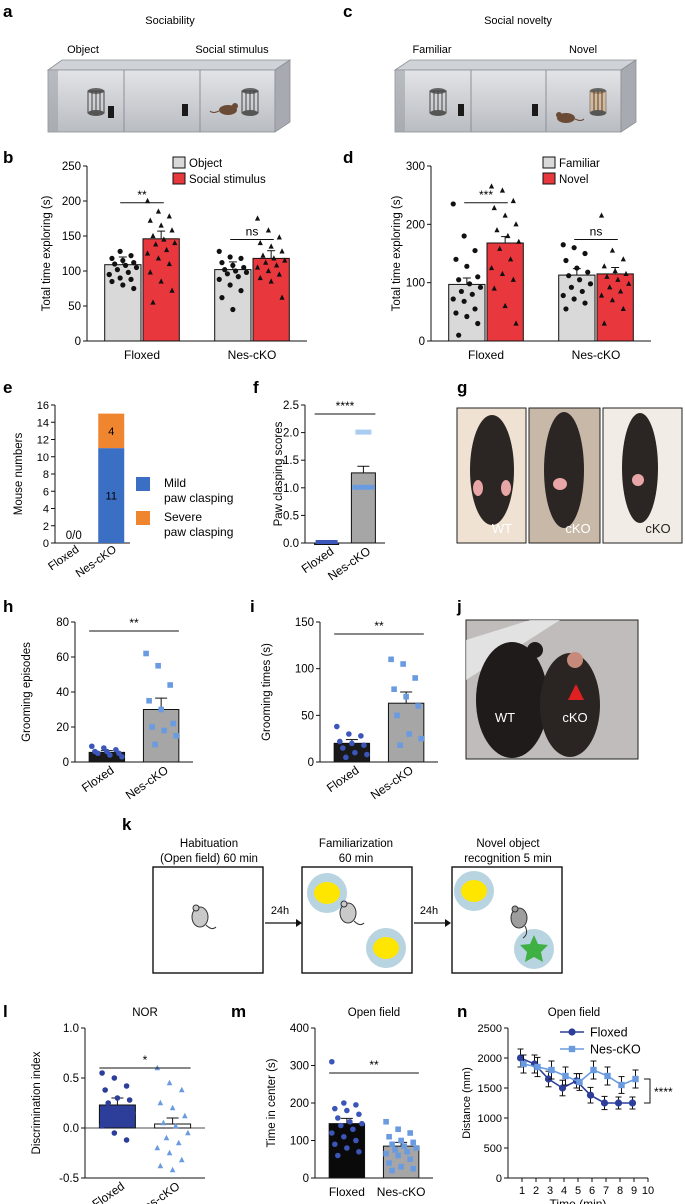  I want to click on e-bar-severe, so click(111, 431).